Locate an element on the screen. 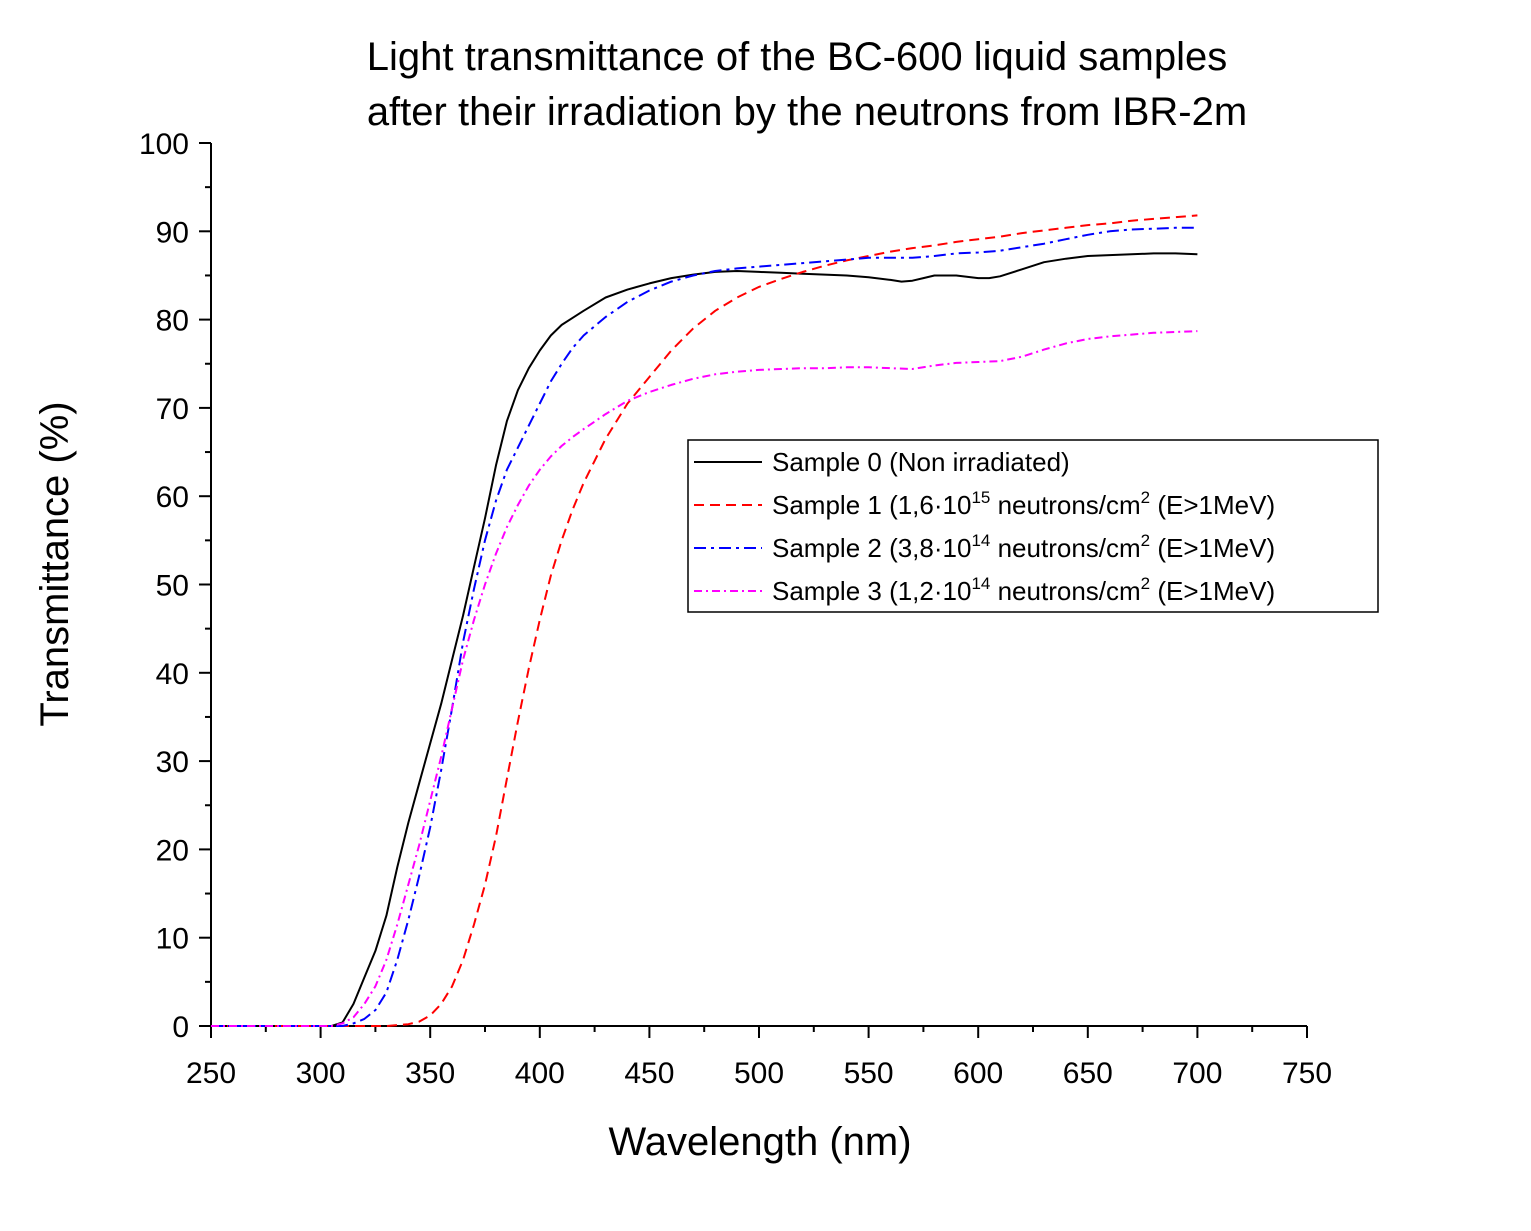  x-tick-label: 550 is located at coordinates (869, 1073).